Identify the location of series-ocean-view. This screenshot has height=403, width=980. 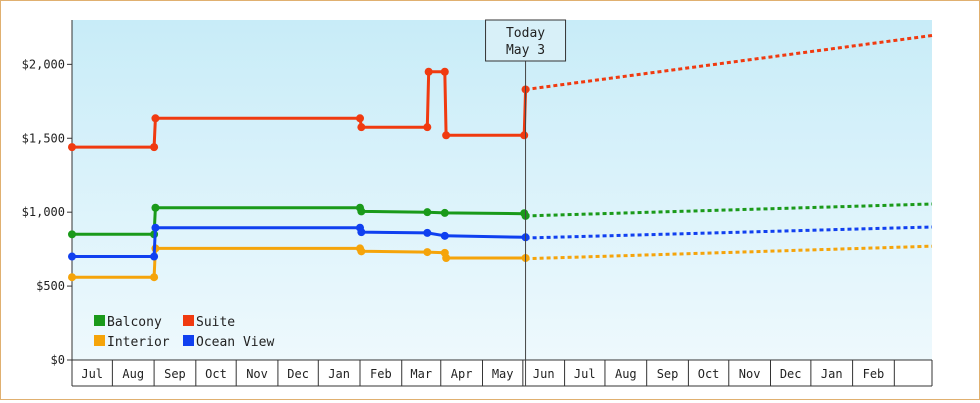
(500, 242).